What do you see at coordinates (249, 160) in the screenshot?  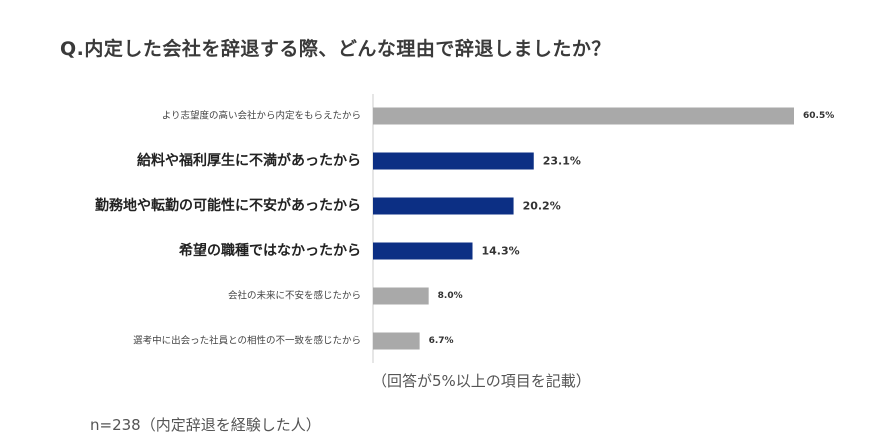 I see `category-label: 給料や福利厚生に不満があったから` at bounding box center [249, 160].